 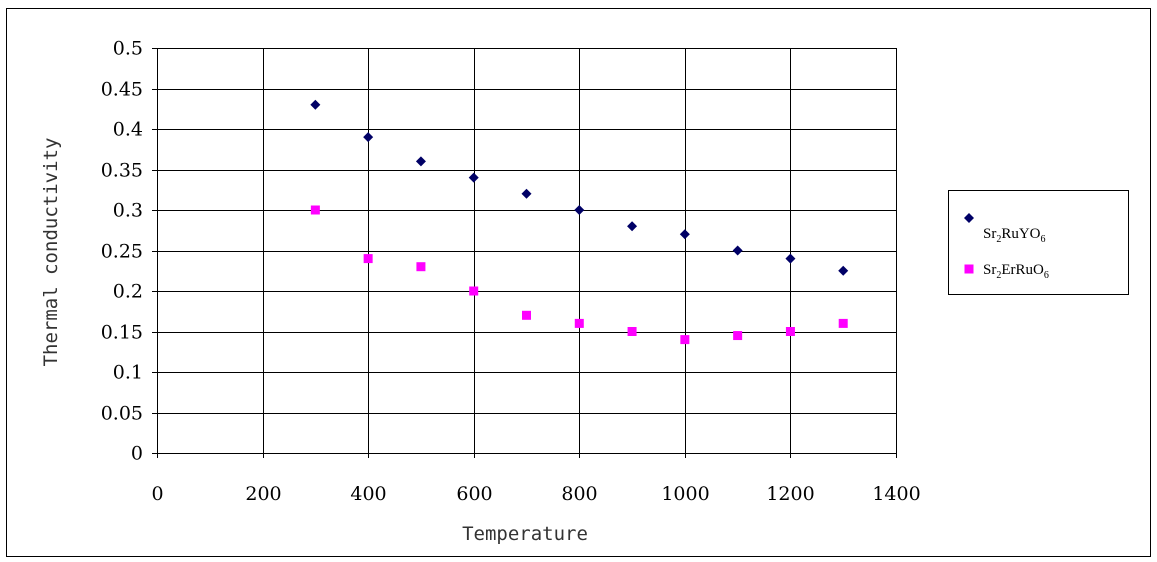 What do you see at coordinates (896, 494) in the screenshot?
I see `x-tick-label: 1400` at bounding box center [896, 494].